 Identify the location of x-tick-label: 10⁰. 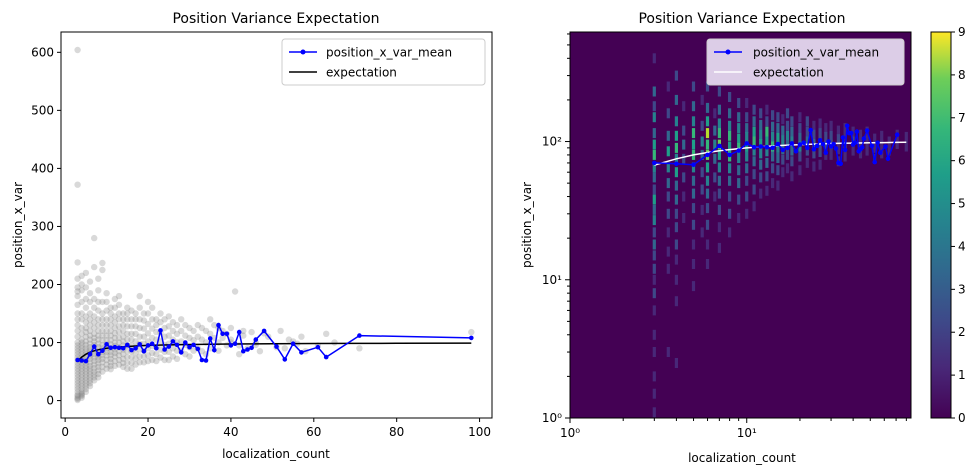
(570, 433).